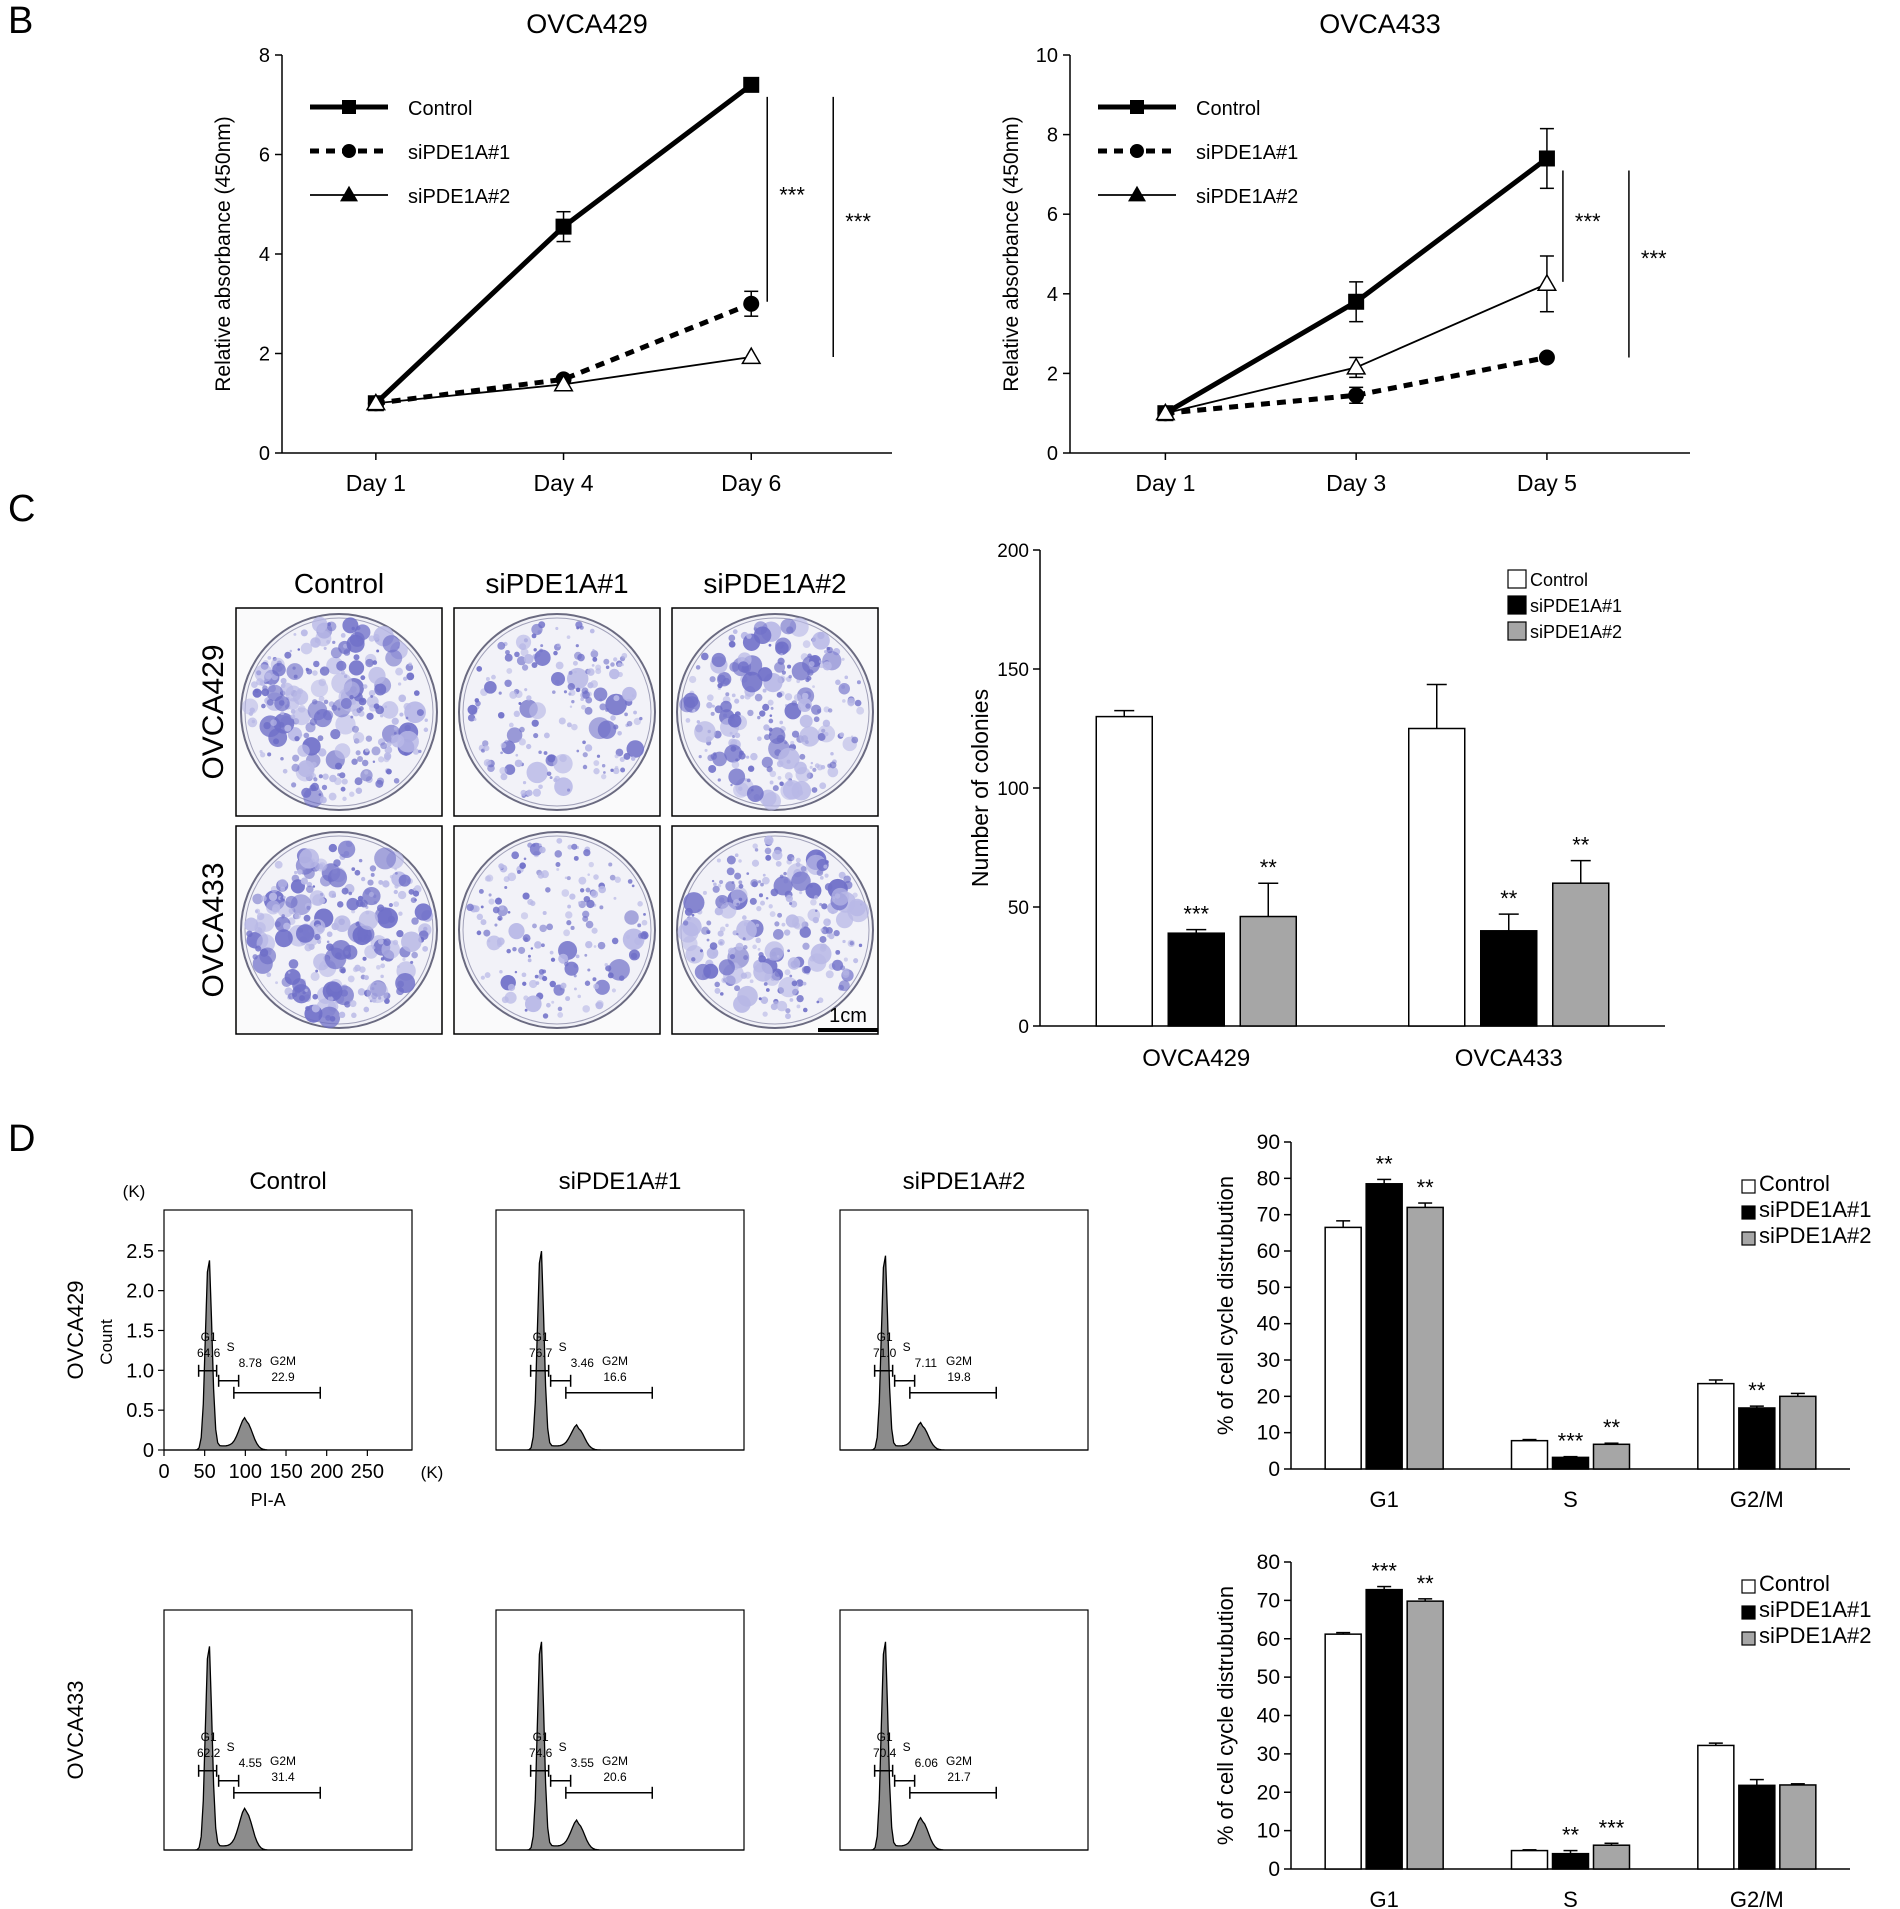 This screenshot has height=1909, width=1900. I want to click on legend-label: siPDE1A#2, so click(459, 197).